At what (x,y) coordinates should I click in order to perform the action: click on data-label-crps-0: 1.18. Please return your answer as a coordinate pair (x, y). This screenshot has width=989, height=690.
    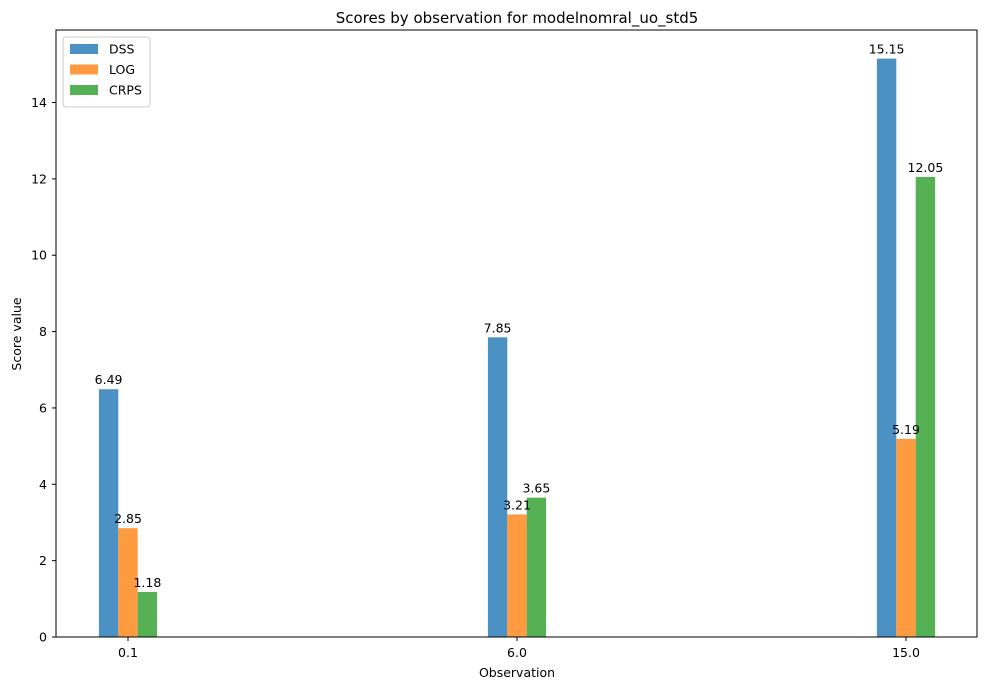
    Looking at the image, I should click on (147, 582).